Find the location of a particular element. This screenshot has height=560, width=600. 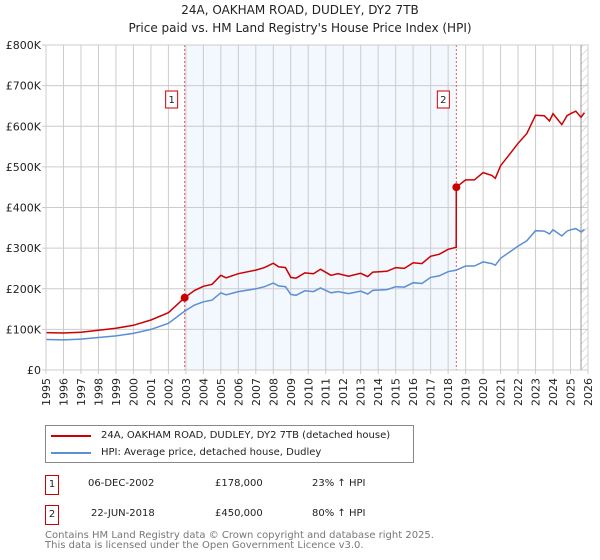

x-tick-label: 2004 is located at coordinates (203, 392).